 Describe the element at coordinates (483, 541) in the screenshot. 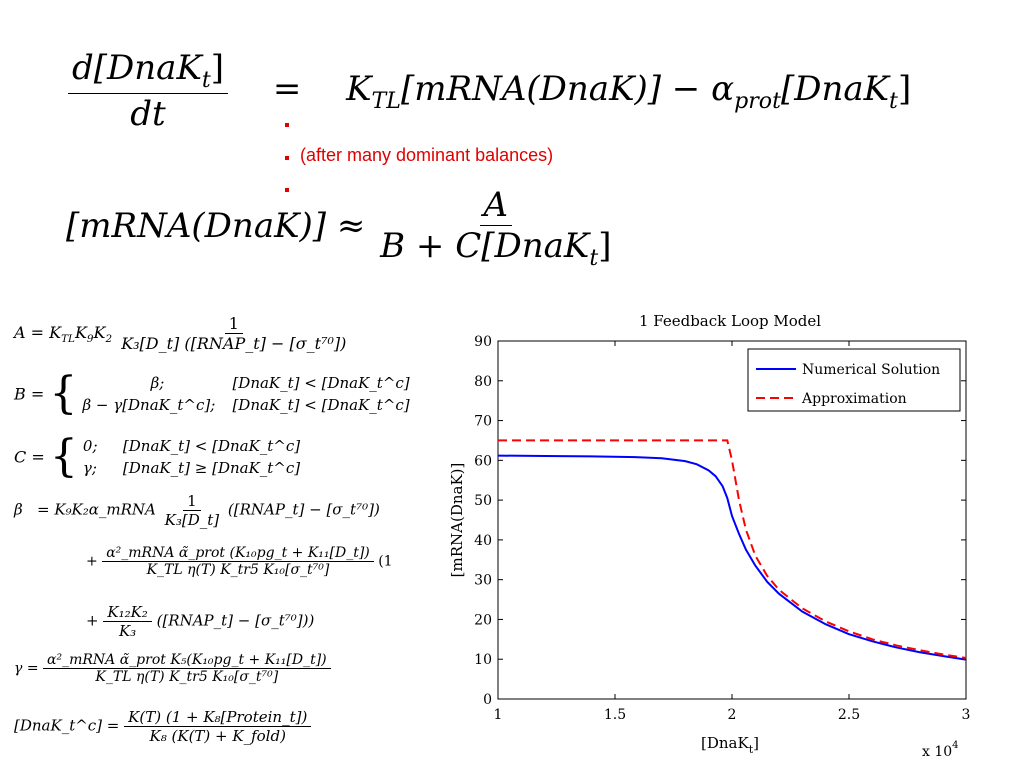

I see `y-tick-label: 40` at that location.